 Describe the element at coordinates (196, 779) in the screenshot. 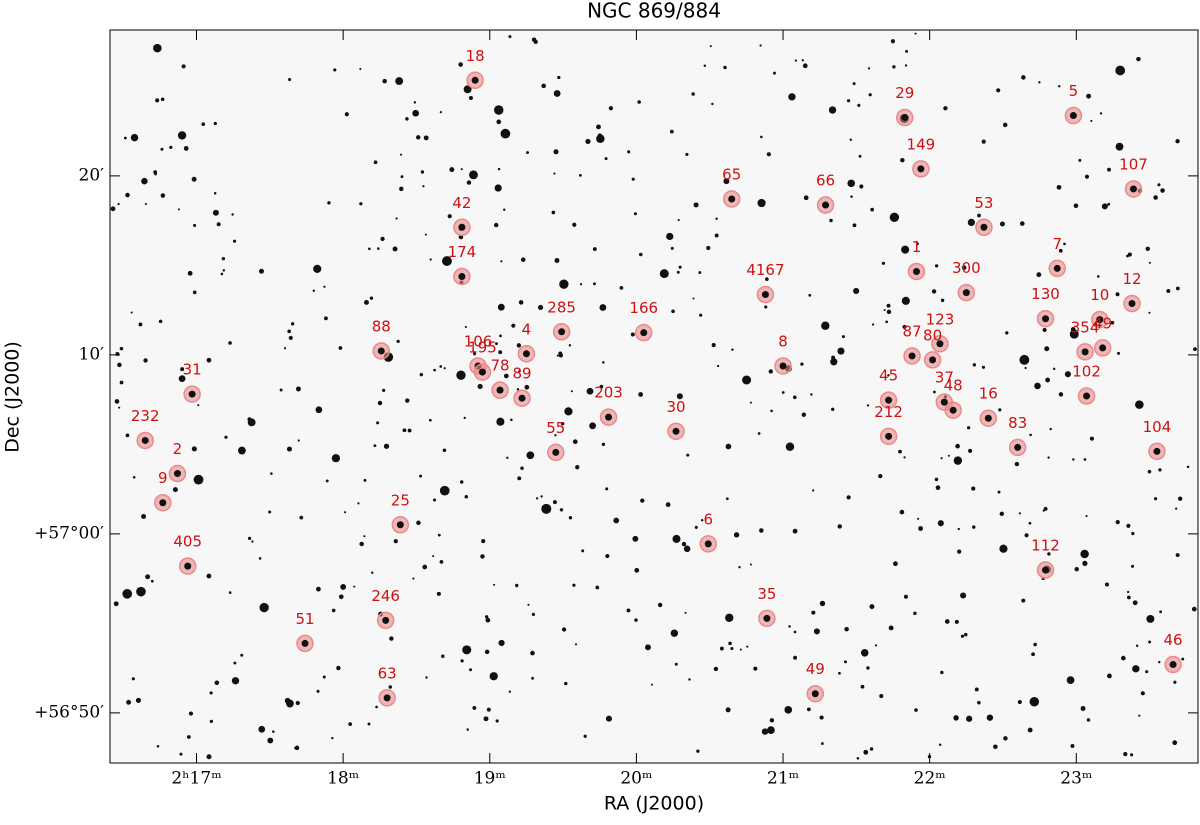

I see `x-tick-label: 2ʰ17ᵐ` at that location.